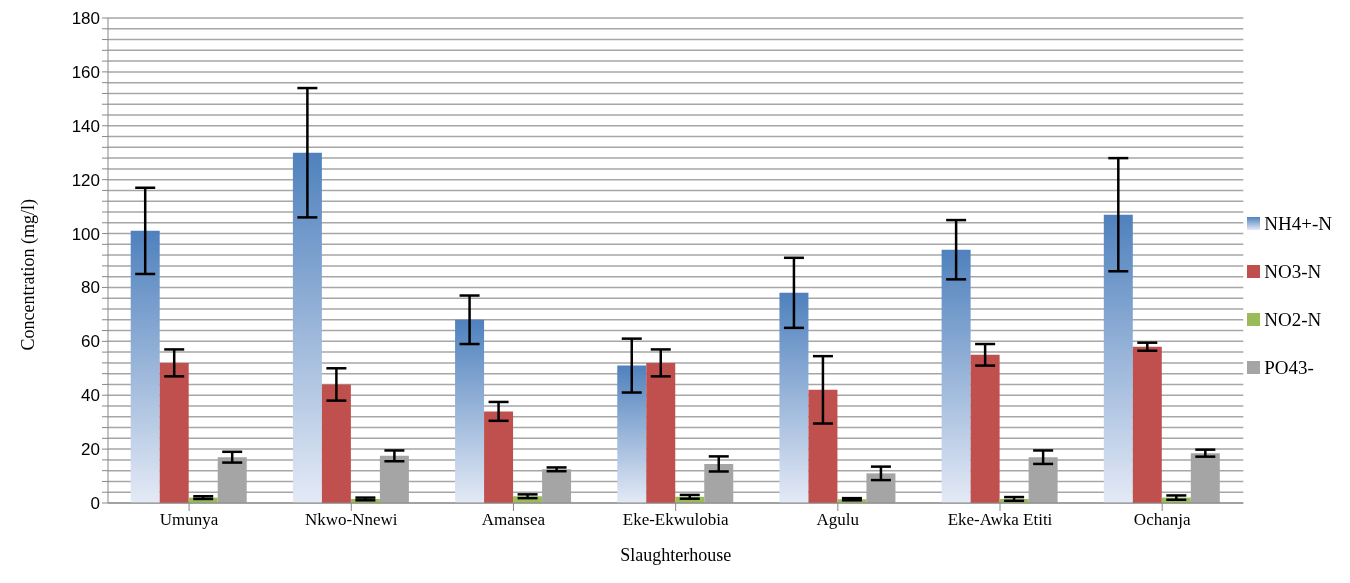  Describe the element at coordinates (90, 288) in the screenshot. I see `y-tick-label: 80` at that location.